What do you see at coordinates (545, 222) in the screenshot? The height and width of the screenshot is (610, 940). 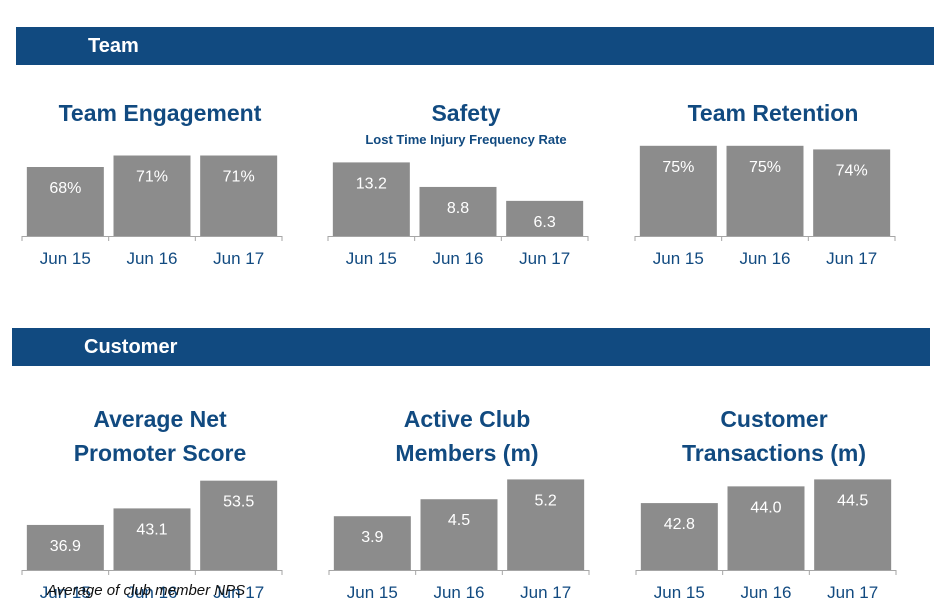 I see `data-label: 6.3` at bounding box center [545, 222].